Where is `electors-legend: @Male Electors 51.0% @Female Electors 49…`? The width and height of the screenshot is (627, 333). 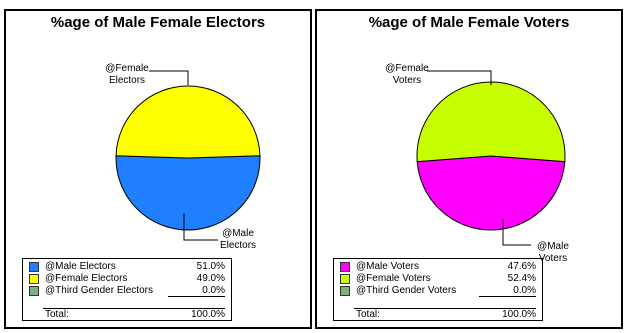 electors-legend: @Male Electors 51.0% @Female Electors 49… is located at coordinates (127, 289).